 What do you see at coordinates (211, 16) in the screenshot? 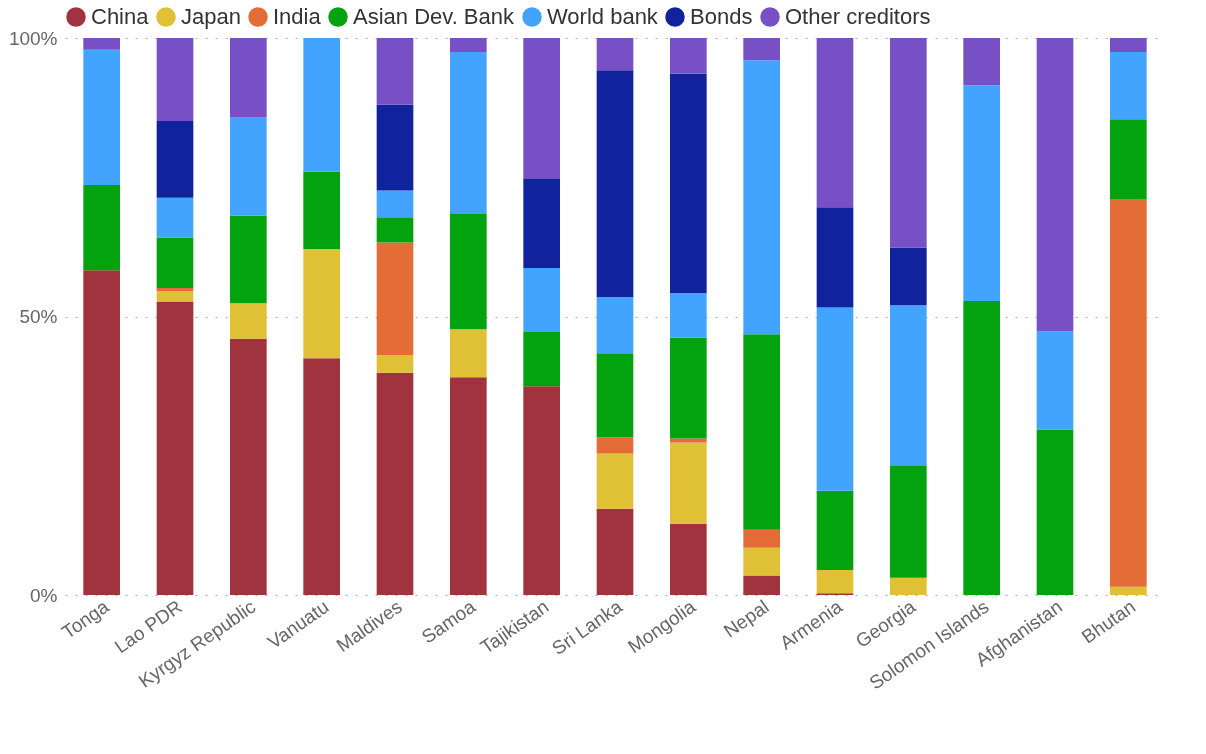
I see `legend-label: Japan` at bounding box center [211, 16].